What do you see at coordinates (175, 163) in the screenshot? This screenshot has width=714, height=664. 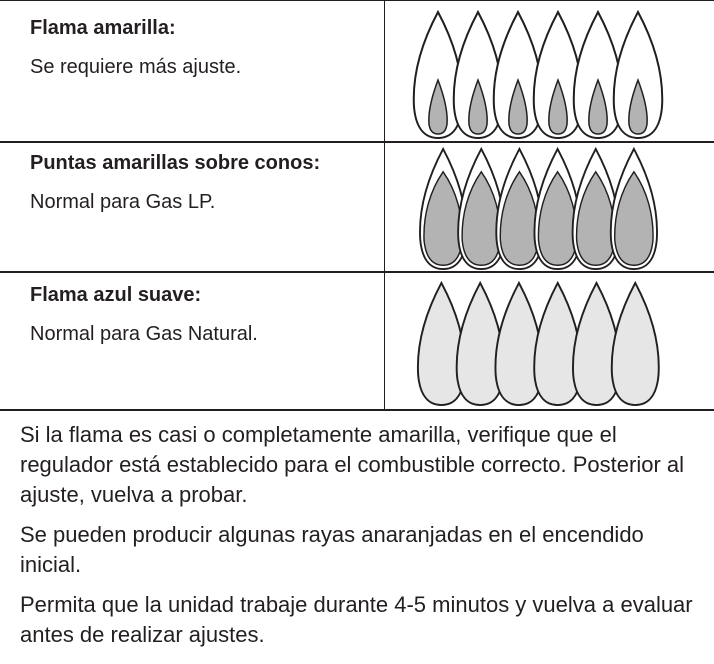 I see `row-title: Puntas amarillas sobre conos:` at bounding box center [175, 163].